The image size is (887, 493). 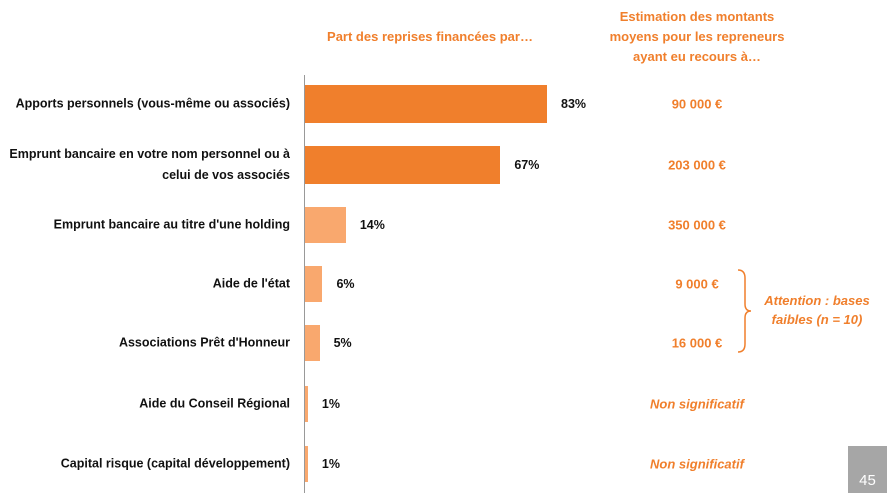 What do you see at coordinates (574, 104) in the screenshot?
I see `value-label: 83%` at bounding box center [574, 104].